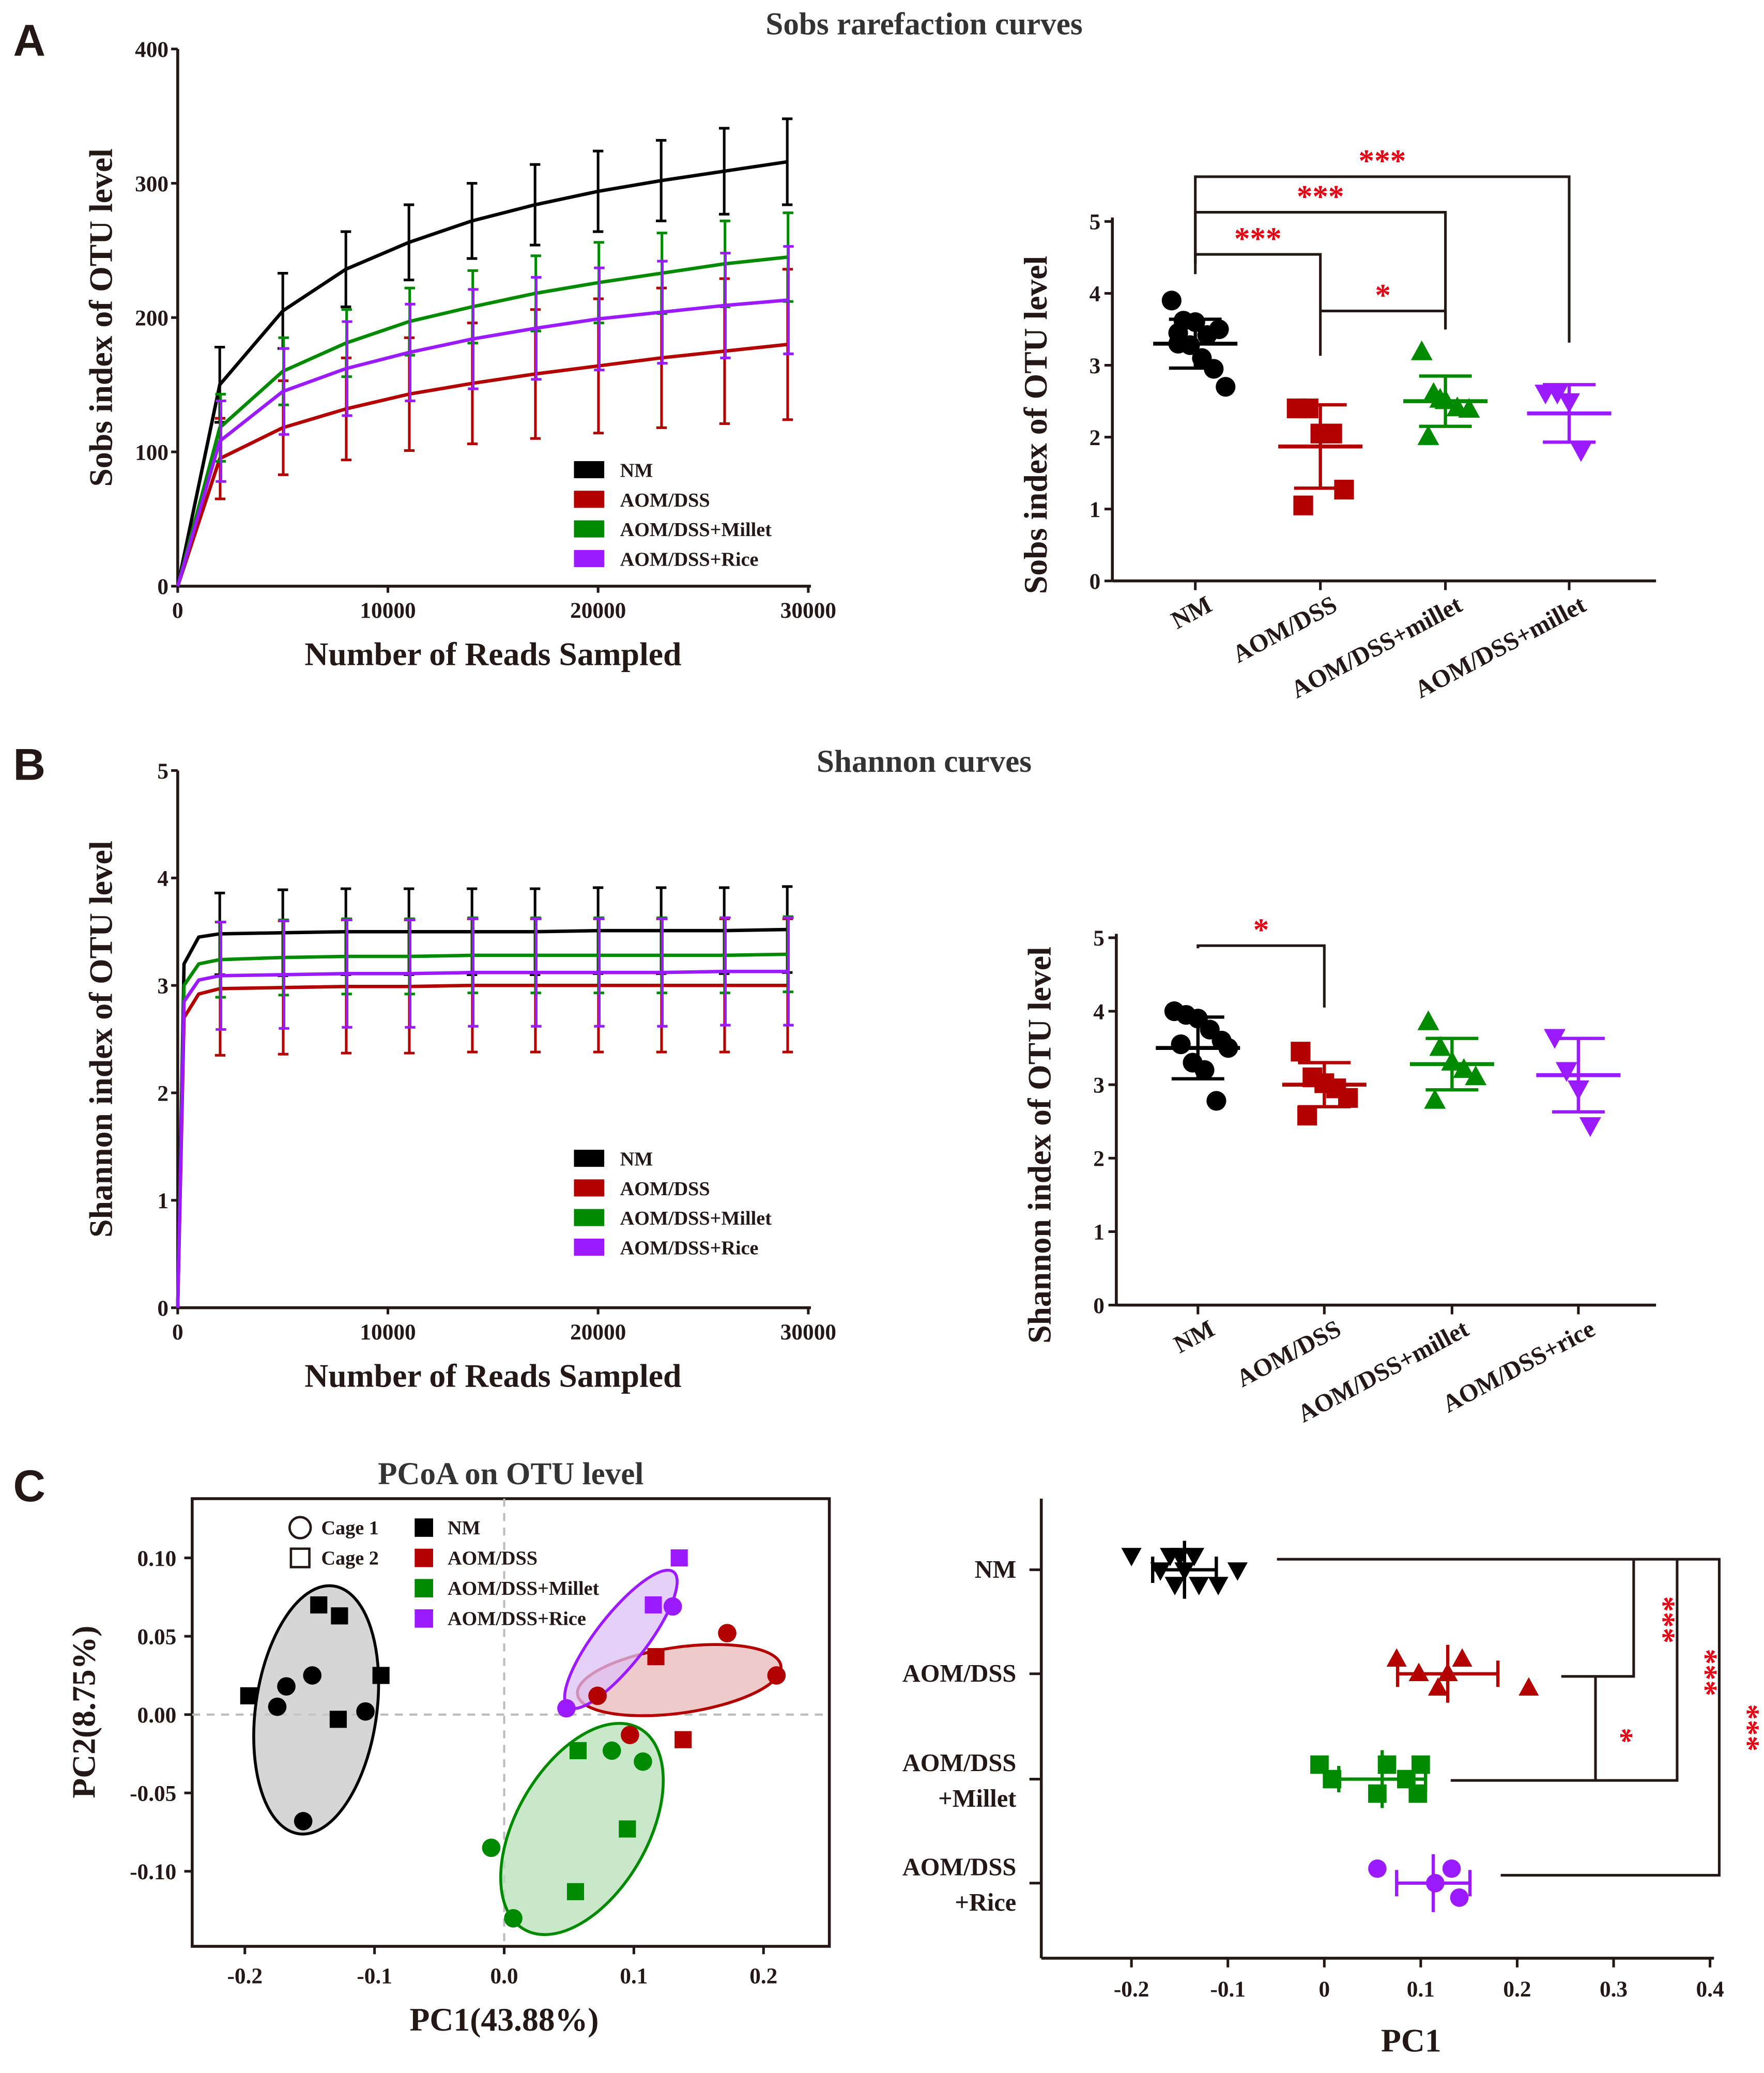  I want to click on y-tick-label: 2, so click(162, 1093).